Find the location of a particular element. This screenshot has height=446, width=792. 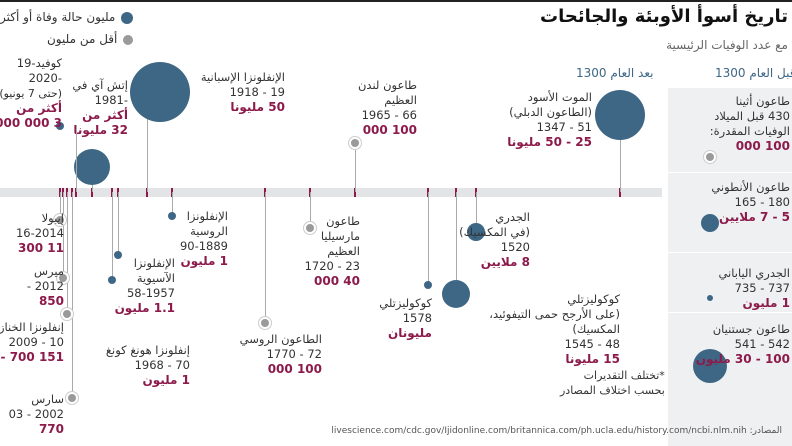

event-name: سارس is located at coordinates (47, 399).